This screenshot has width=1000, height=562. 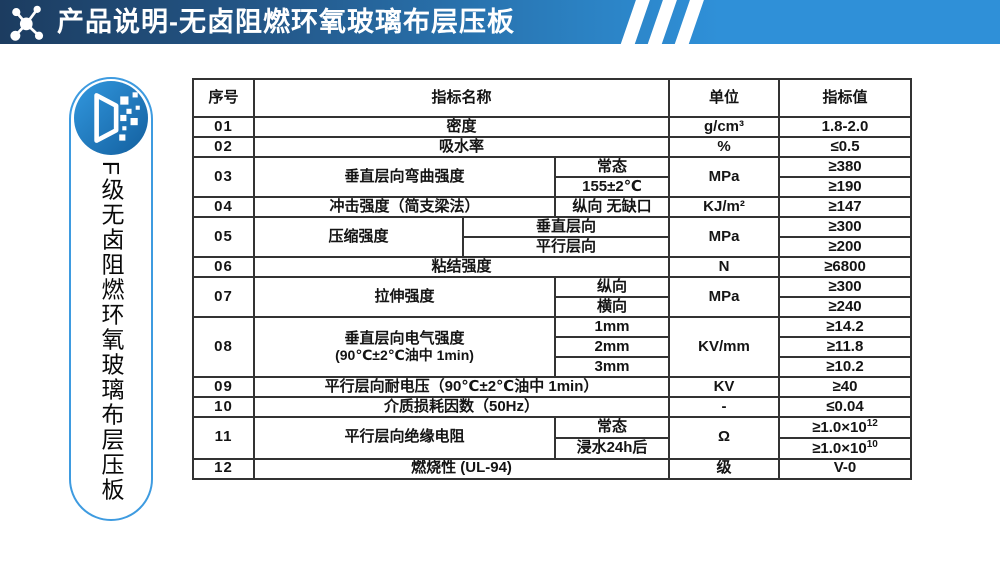 I want to click on sub-label-cell: 垂直层向, so click(x=566, y=227).